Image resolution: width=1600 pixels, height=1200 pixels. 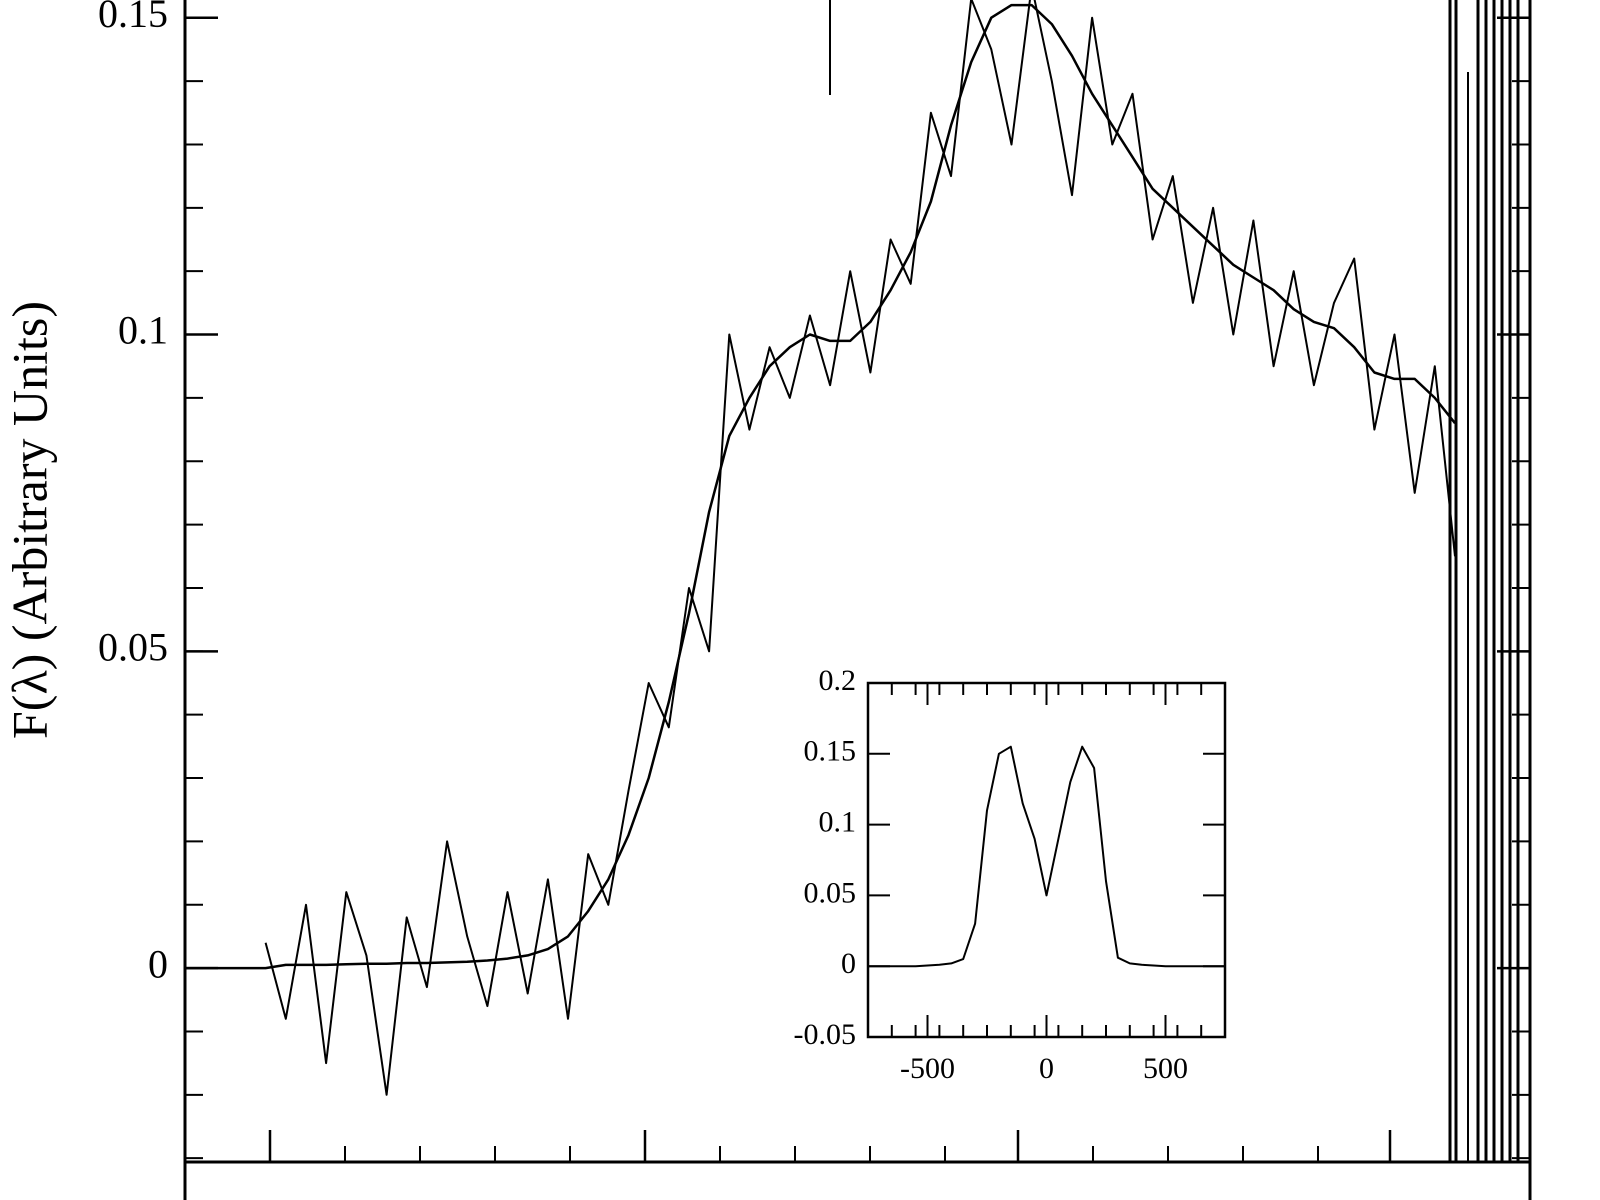 I want to click on y-axis-label: F(λ) (Arbitrary Units), so click(x=29, y=520).